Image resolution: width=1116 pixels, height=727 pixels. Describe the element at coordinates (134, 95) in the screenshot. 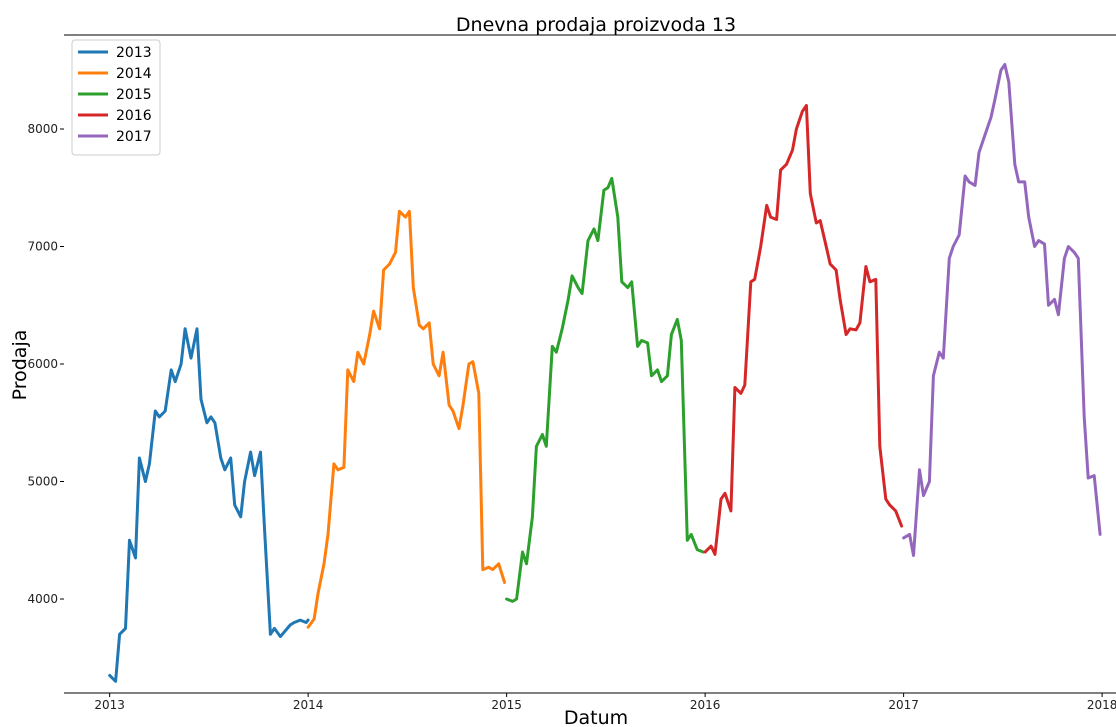

I see `legend-label-2015: 2015` at that location.